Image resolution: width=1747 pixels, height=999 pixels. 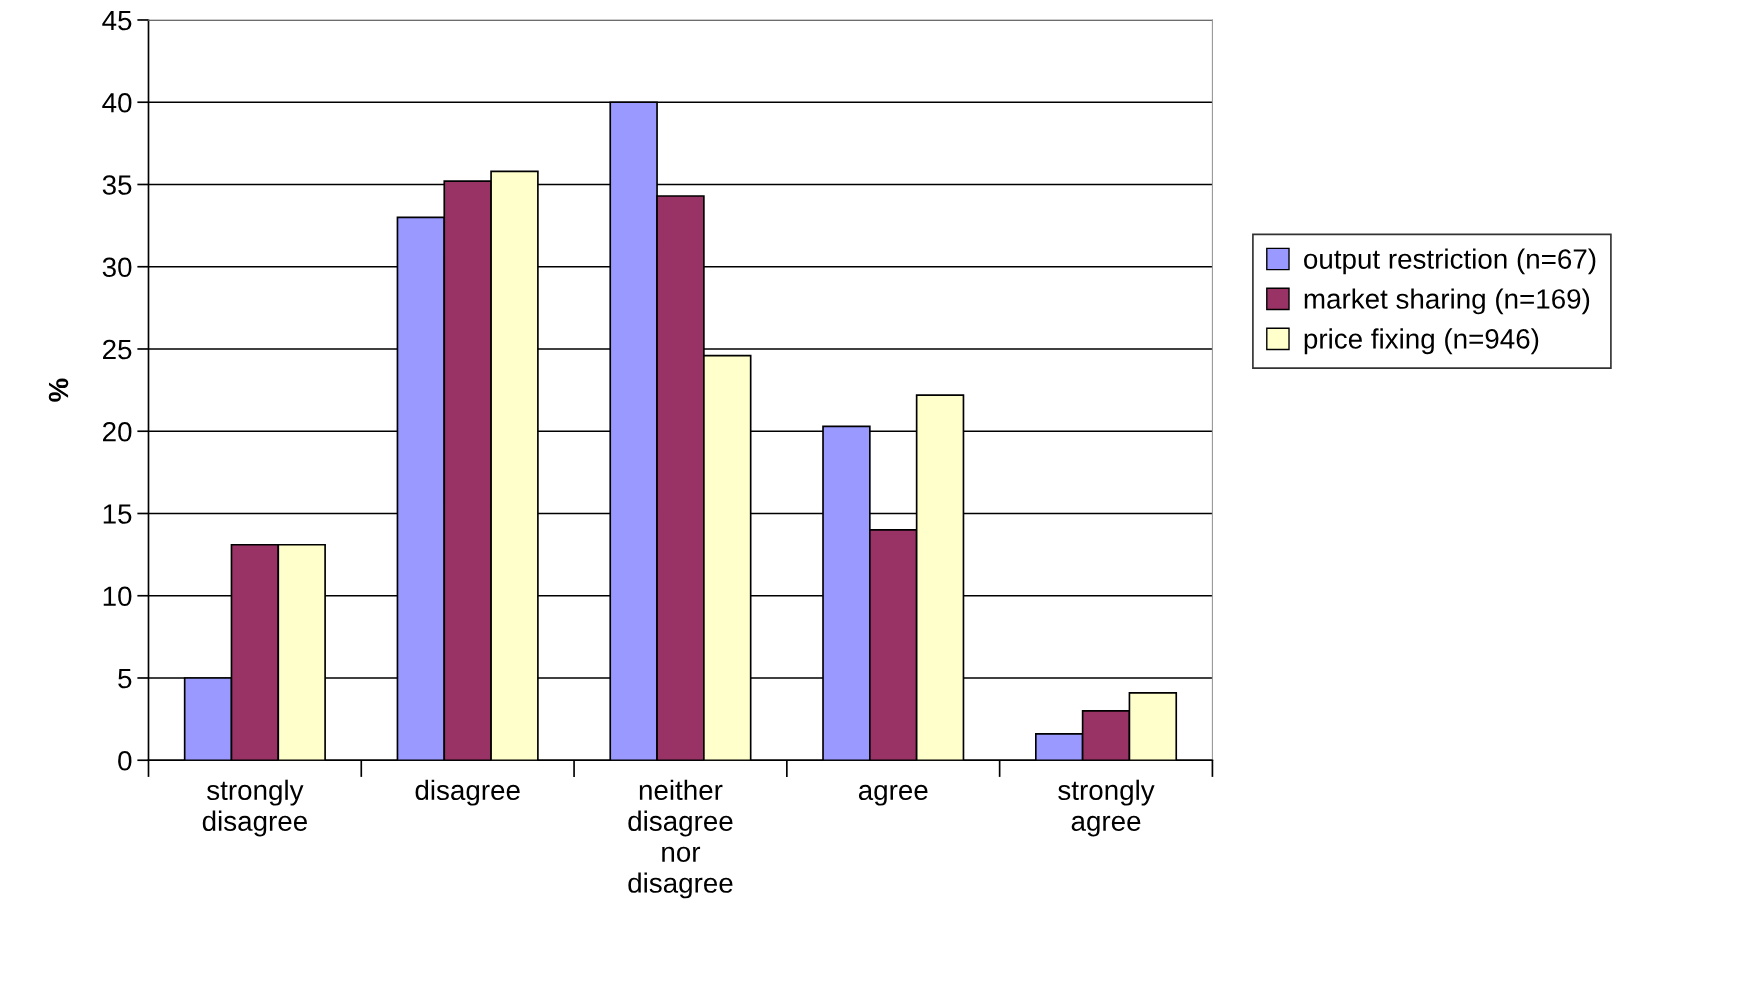 I want to click on x-tick-label: strongly disagree, so click(x=254, y=808).